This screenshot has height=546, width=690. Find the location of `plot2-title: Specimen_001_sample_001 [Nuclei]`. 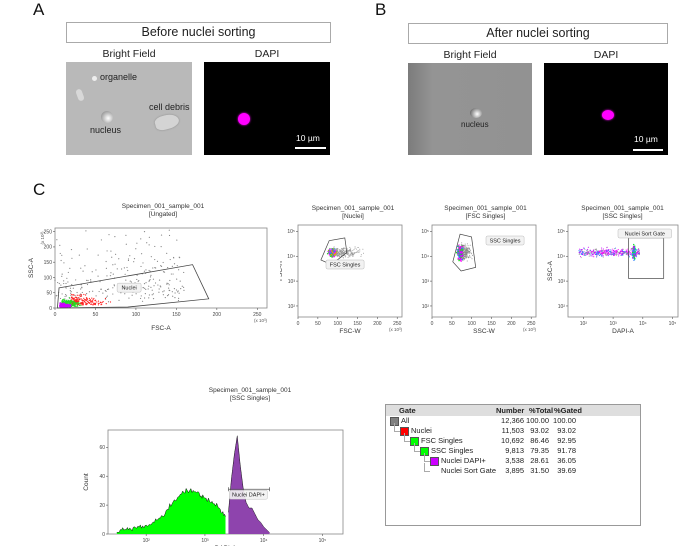

plot2-title: Specimen_001_sample_001 [Nuclei] is located at coordinates (353, 212).